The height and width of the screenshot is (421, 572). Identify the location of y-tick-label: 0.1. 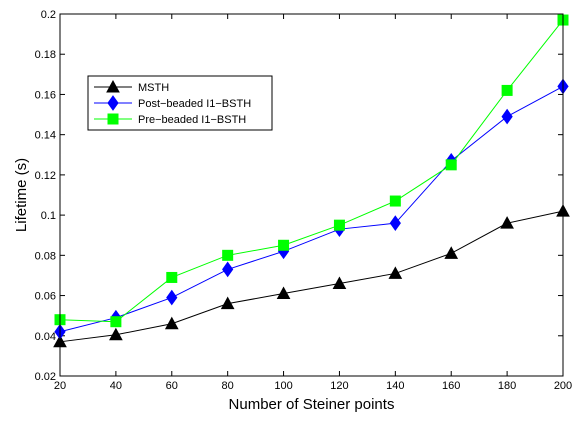
(48, 216).